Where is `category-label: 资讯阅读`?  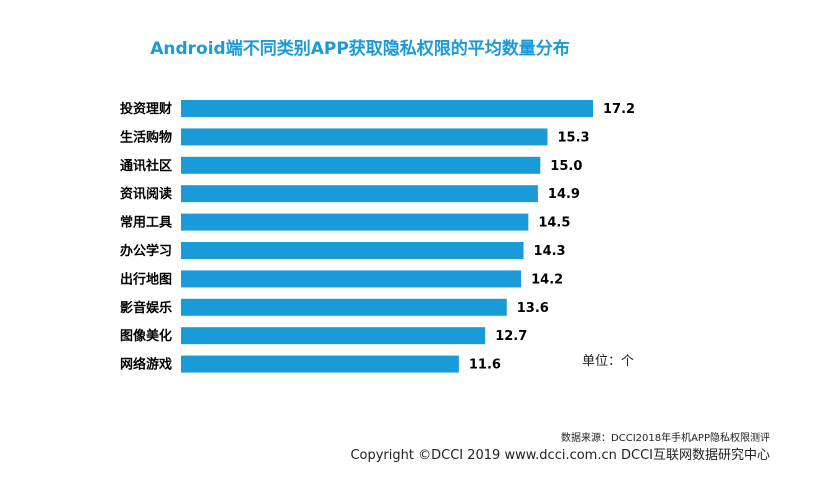 category-label: 资讯阅读 is located at coordinates (146, 194).